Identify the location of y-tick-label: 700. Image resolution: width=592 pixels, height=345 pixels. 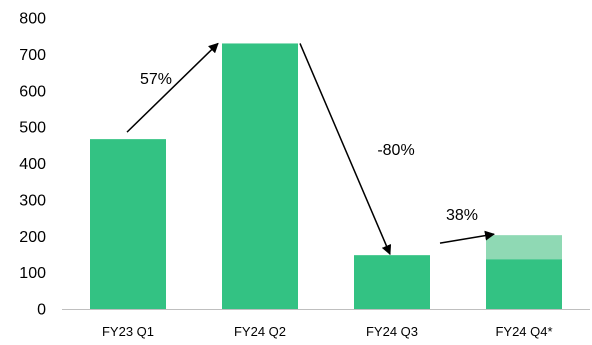
(32, 55).